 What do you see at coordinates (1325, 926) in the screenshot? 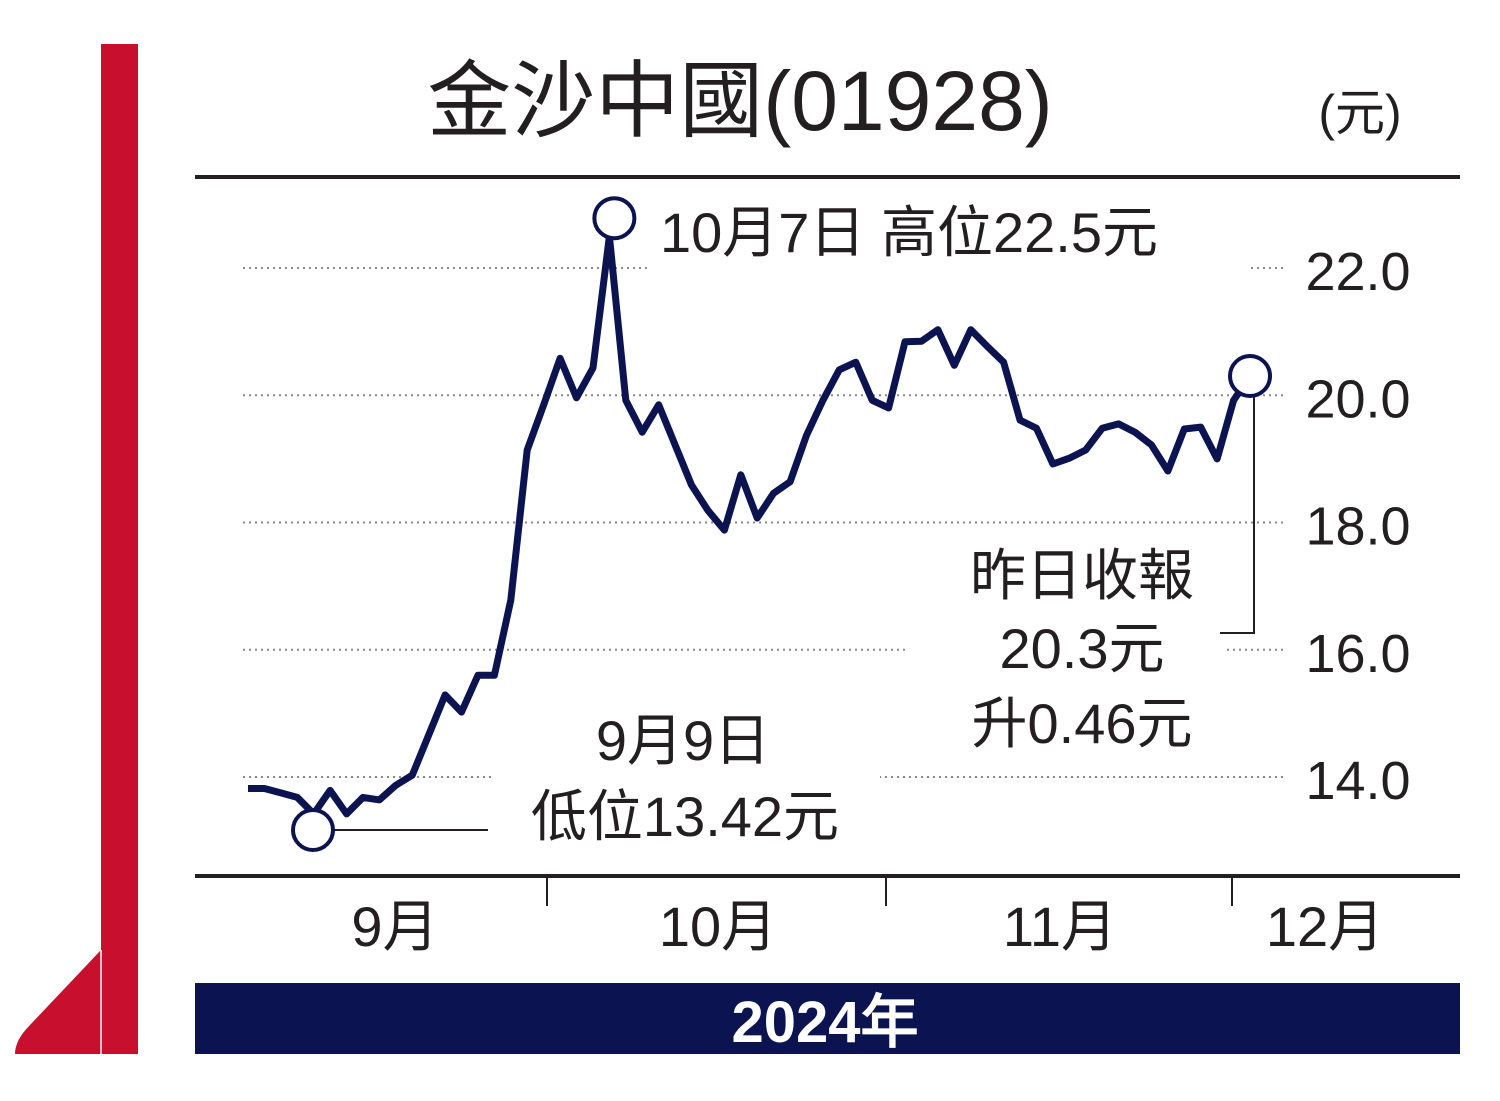
I see `x-tick-label: 12月` at bounding box center [1325, 926].